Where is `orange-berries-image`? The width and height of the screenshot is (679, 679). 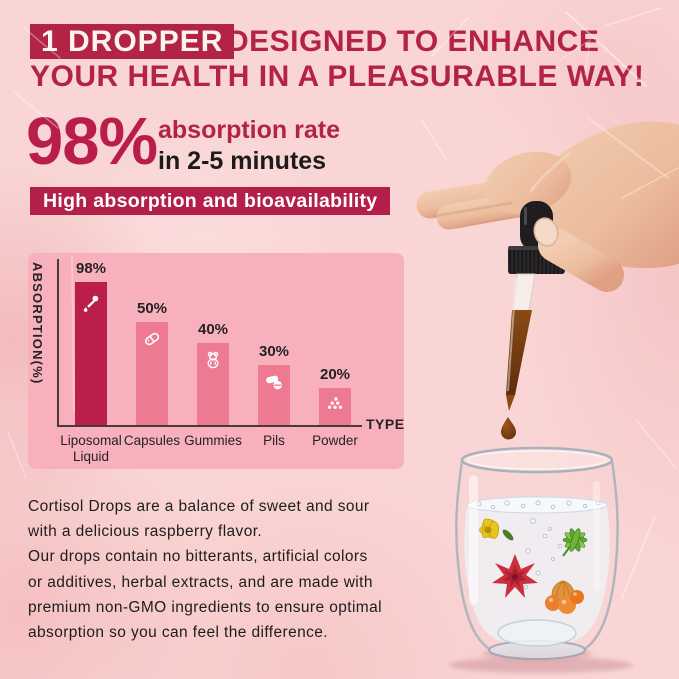 orange-berries-image is located at coordinates (564, 597).